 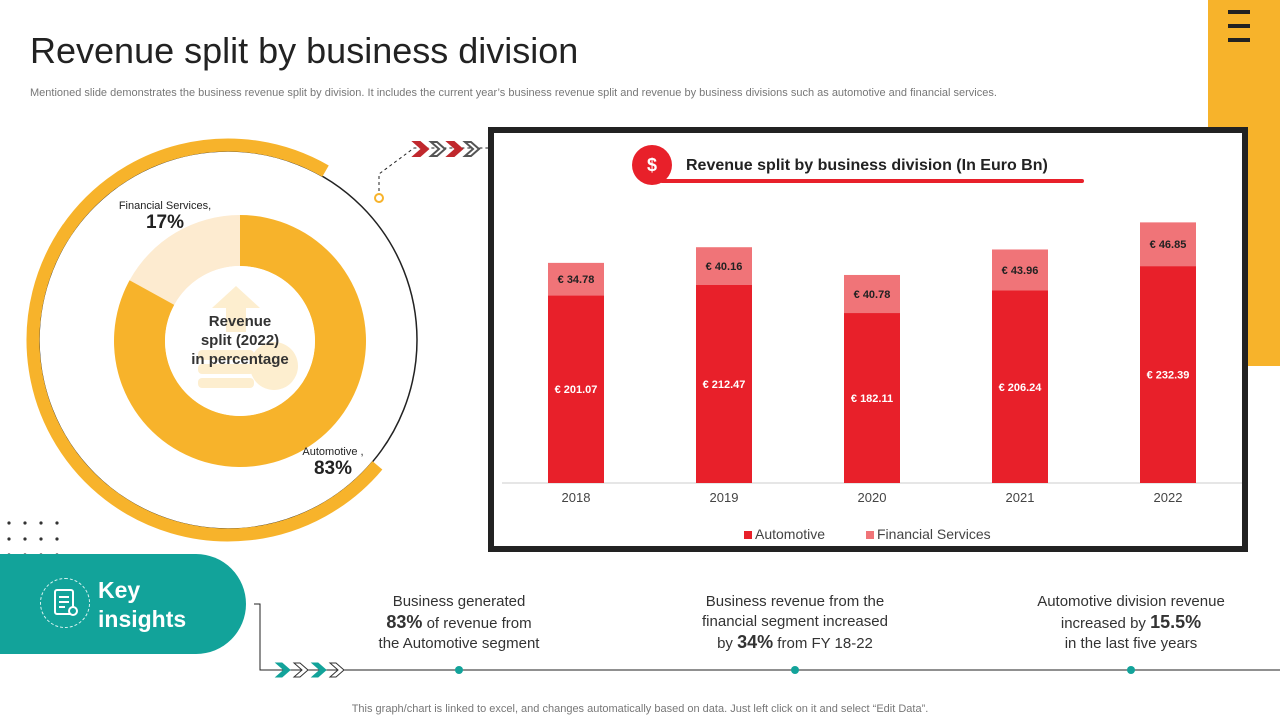 I want to click on donut-hole, so click(x=240, y=341).